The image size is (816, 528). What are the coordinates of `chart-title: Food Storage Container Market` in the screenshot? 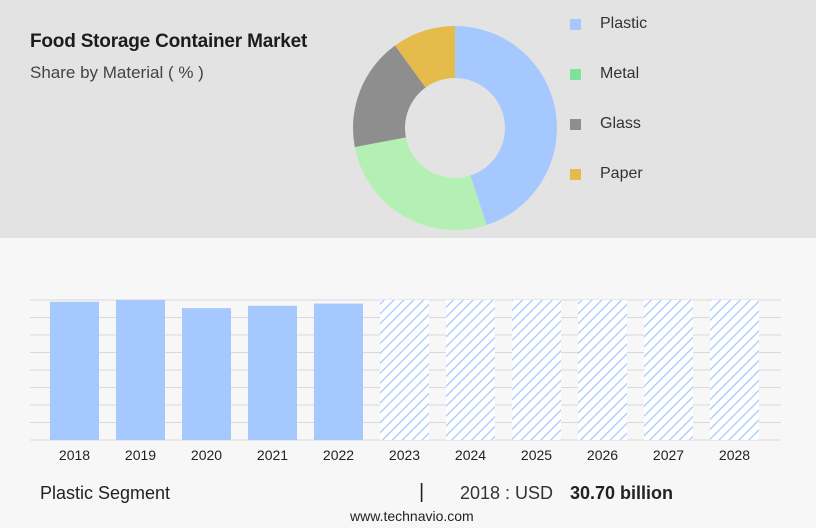 It's located at (169, 41).